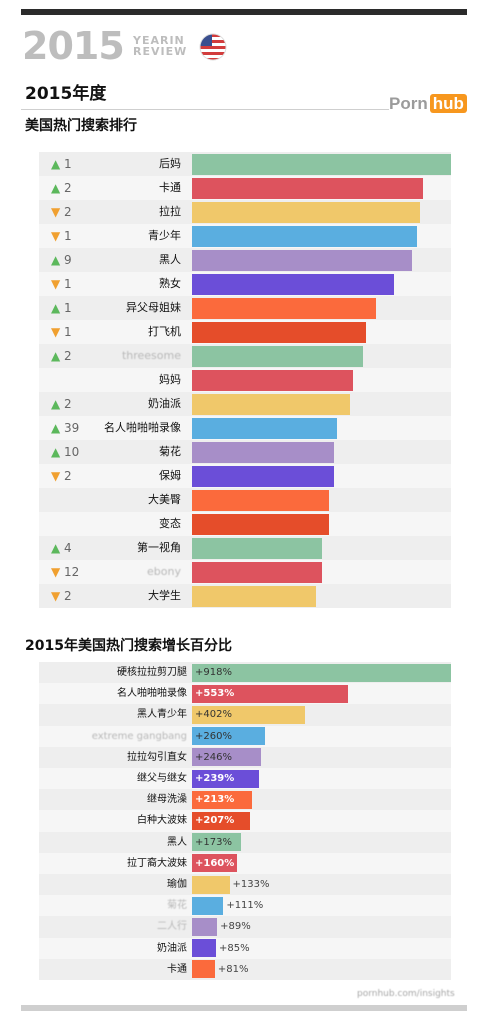  Describe the element at coordinates (153, 307) in the screenshot. I see `search-term-label: 异父母姐妹` at that location.